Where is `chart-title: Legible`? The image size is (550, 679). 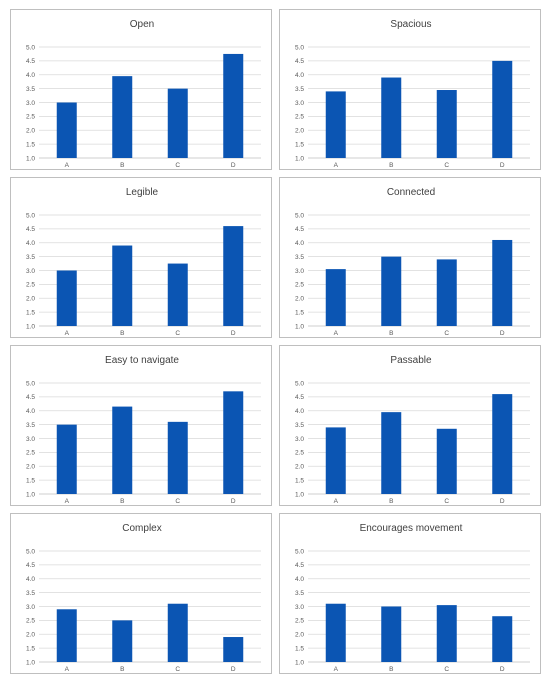 chart-title: Legible is located at coordinates (142, 192).